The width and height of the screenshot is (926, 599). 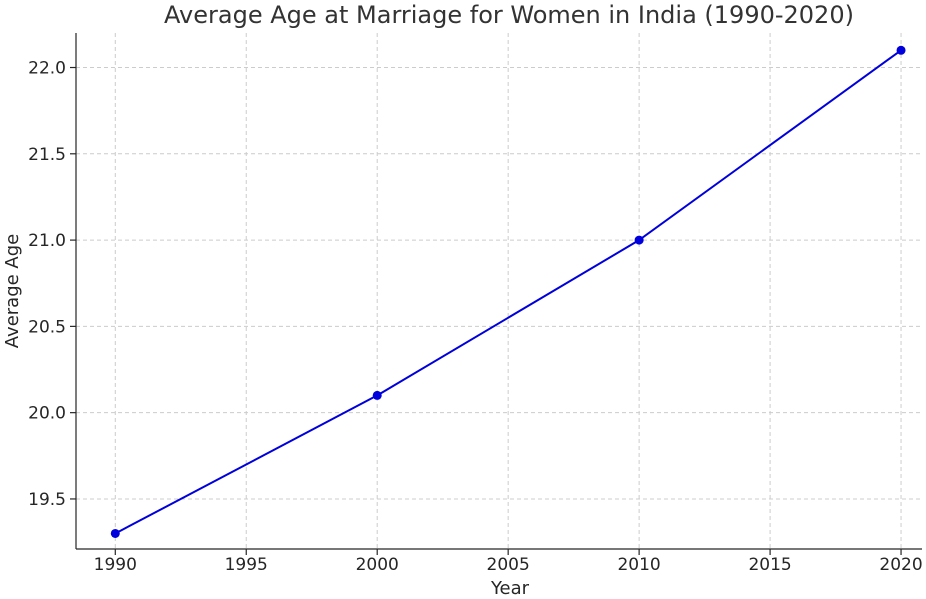 I want to click on y-tick-label: 20.5, so click(x=47, y=327).